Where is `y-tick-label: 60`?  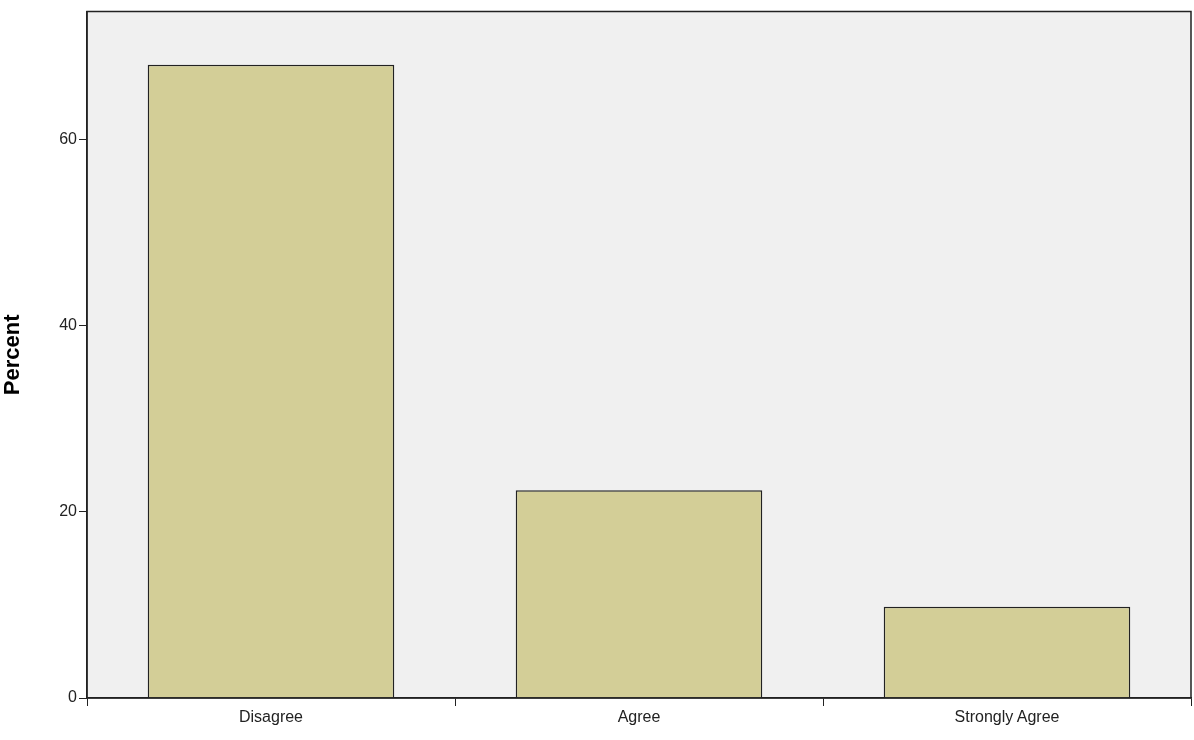 y-tick-label: 60 is located at coordinates (68, 138).